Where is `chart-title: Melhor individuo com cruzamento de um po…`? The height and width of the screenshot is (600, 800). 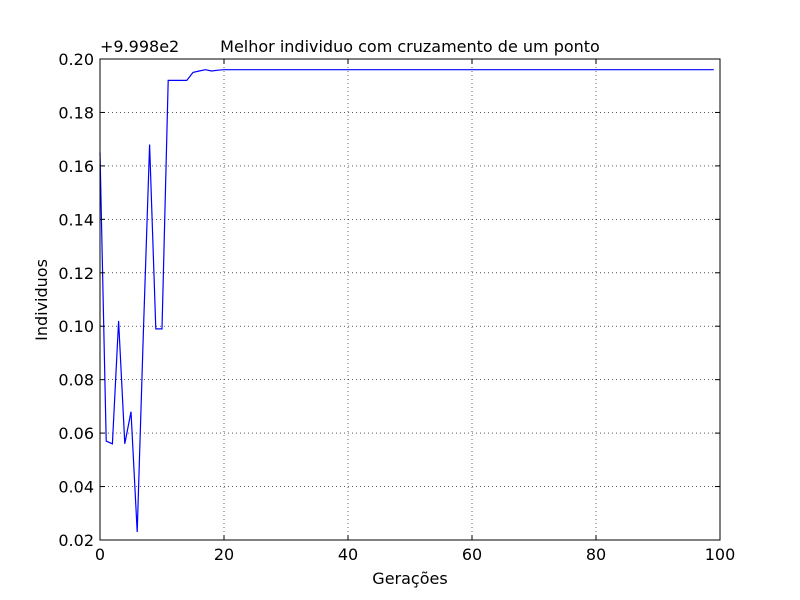 chart-title: Melhor individuo com cruzamento de um po… is located at coordinates (410, 46).